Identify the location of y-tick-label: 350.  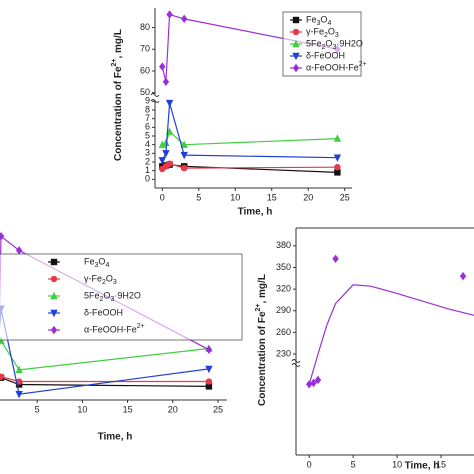
(283, 267).